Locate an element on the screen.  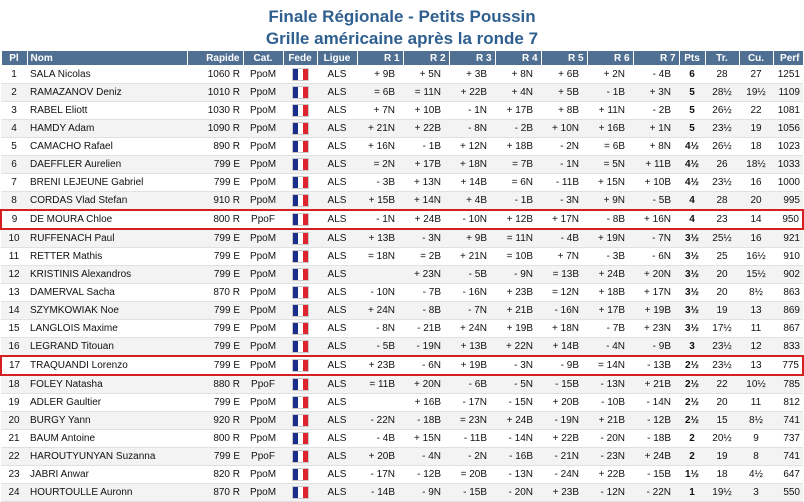
performance-cell: 1081 is located at coordinates (788, 110).